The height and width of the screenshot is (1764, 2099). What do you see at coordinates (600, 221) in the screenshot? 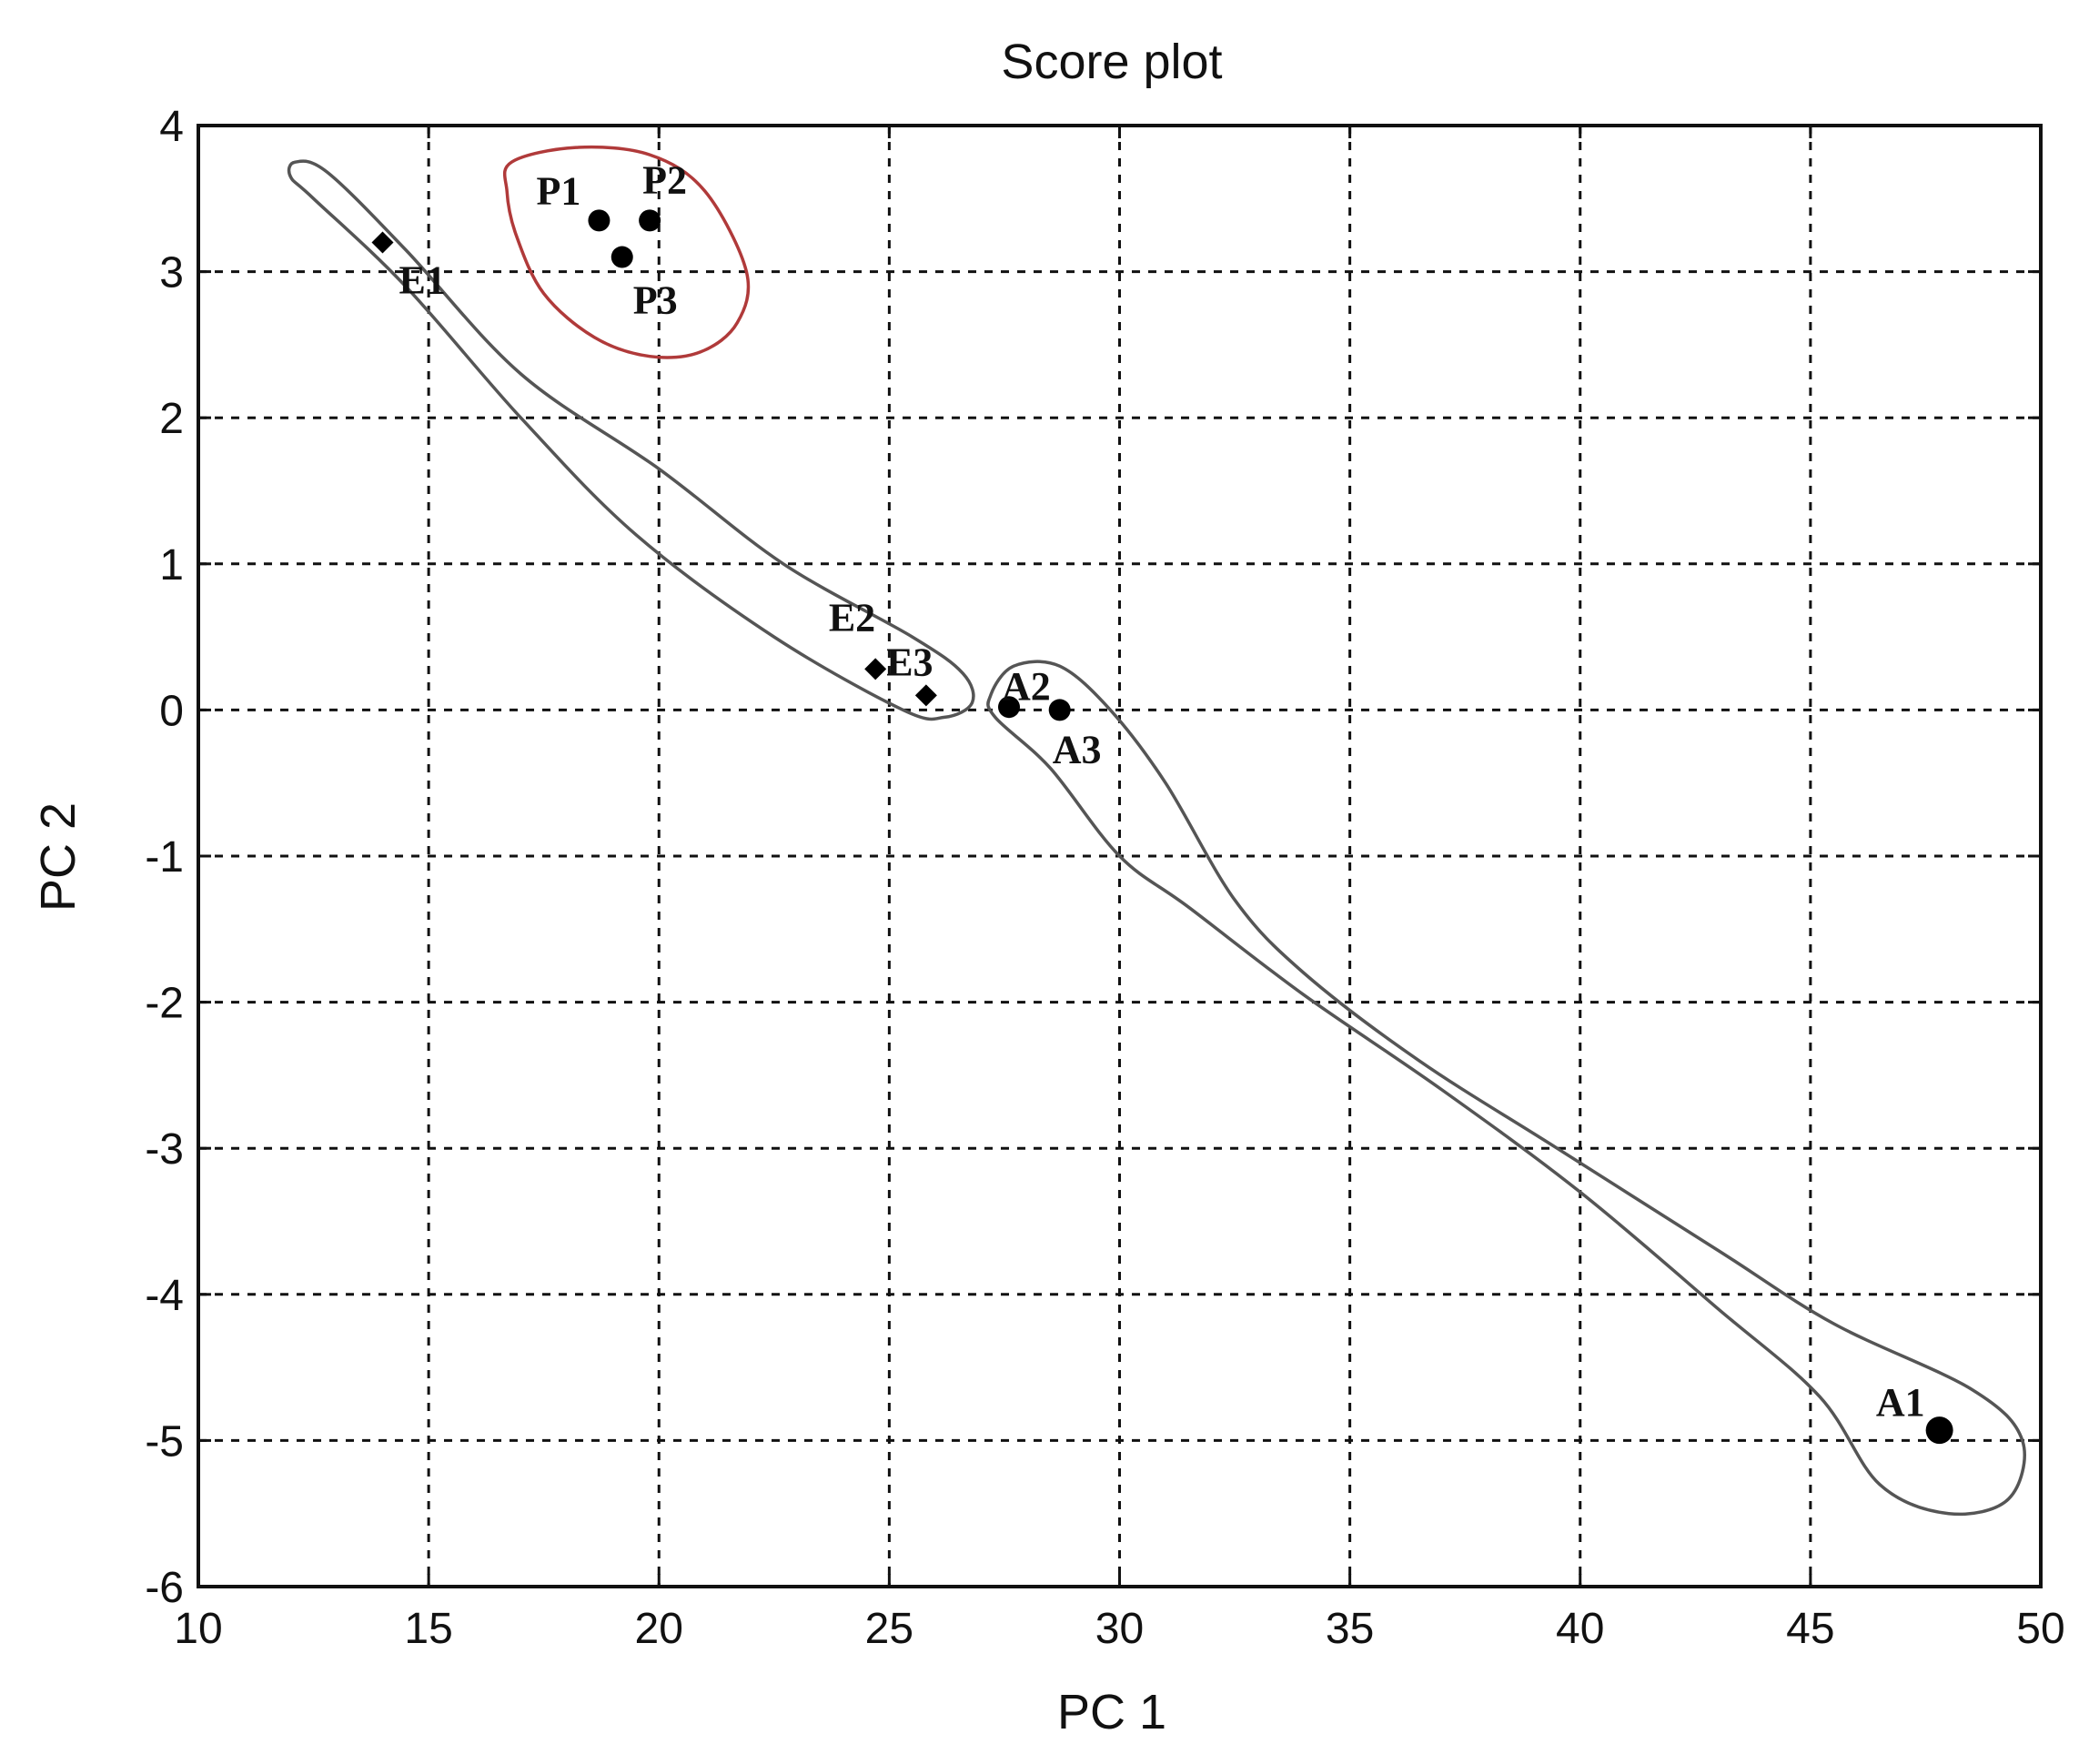
I see `data-point-p1` at bounding box center [600, 221].